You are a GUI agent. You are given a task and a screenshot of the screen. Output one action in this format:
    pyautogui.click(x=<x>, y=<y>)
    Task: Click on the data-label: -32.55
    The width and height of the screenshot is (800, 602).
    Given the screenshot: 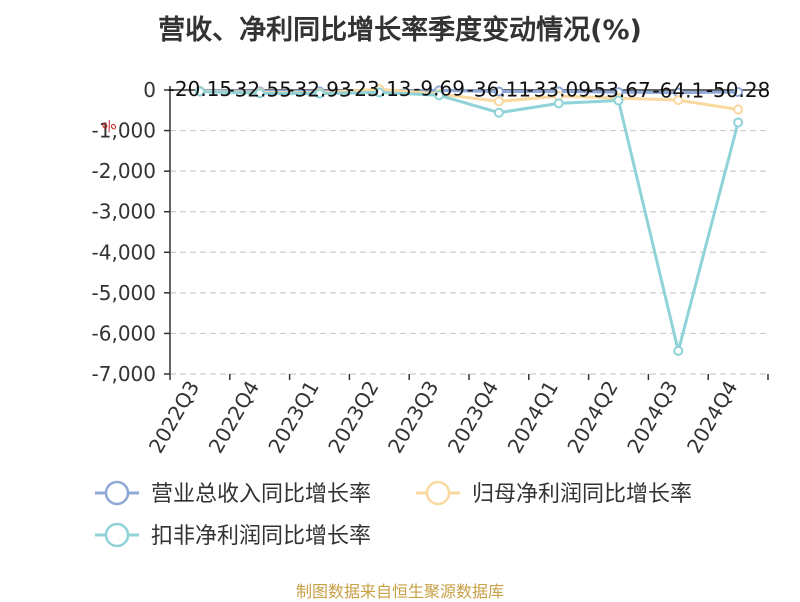 What is the action you would take?
    pyautogui.click(x=259, y=89)
    